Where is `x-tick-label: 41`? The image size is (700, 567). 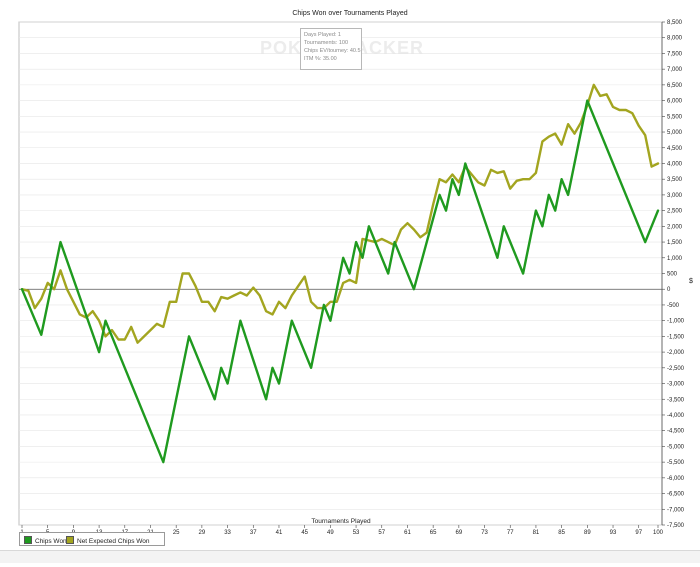
x-tick-label: 41 is located at coordinates (279, 533).